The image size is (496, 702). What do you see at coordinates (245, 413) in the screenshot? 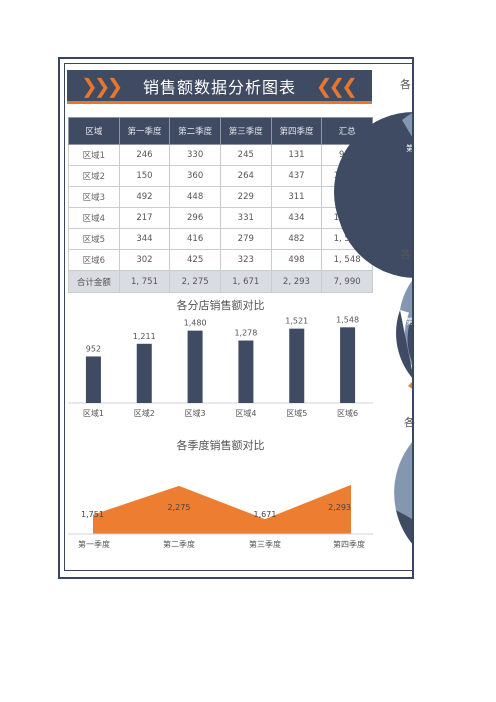
I see `tick-label: 区域4` at bounding box center [245, 413].